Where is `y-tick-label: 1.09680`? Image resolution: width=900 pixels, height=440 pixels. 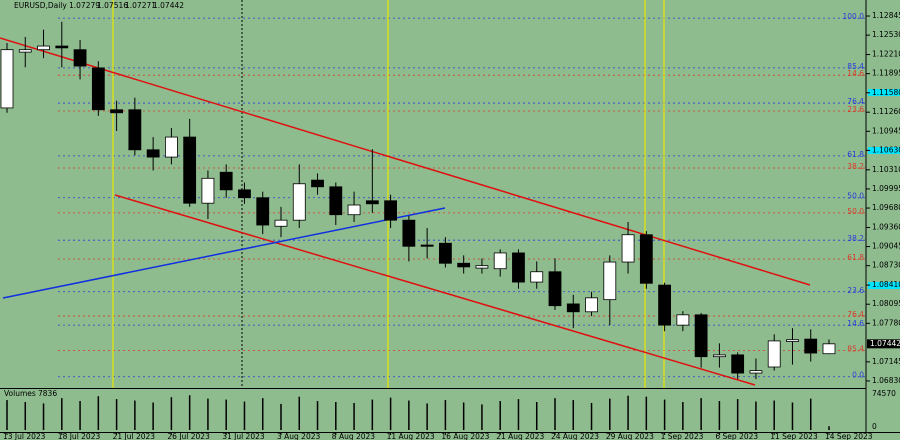
y-tick-label: 1.09680 is located at coordinates (886, 207).